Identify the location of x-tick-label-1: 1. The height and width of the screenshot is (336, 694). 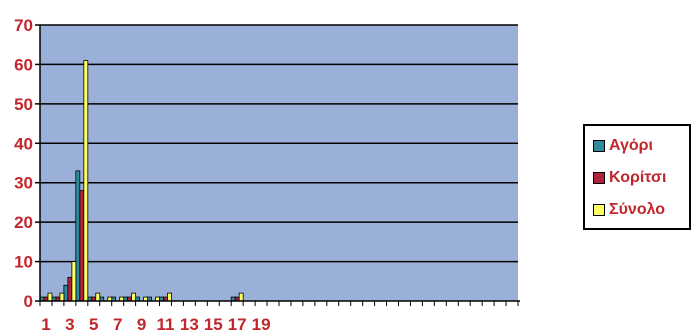
(45, 324).